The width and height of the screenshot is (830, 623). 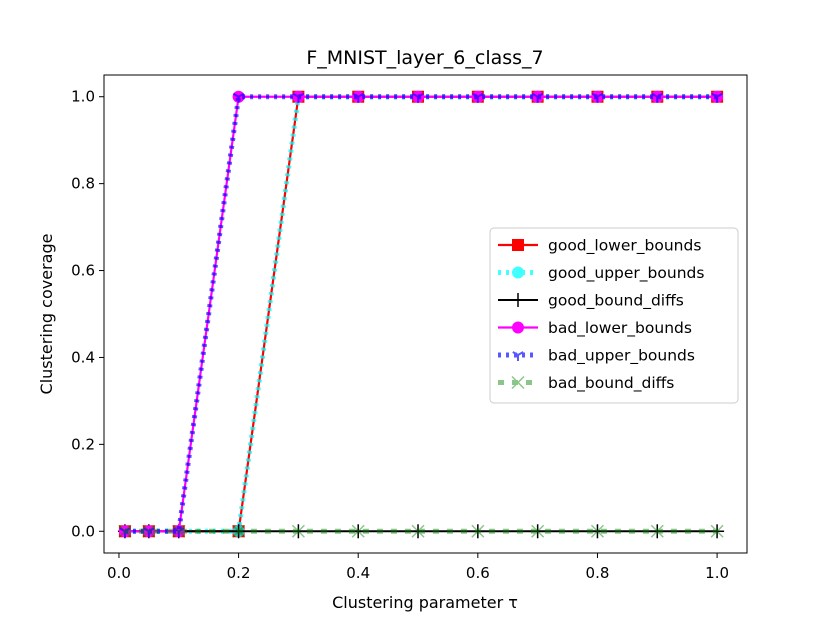 What do you see at coordinates (598, 573) in the screenshot?
I see `x-tick-label: 0.8` at bounding box center [598, 573].